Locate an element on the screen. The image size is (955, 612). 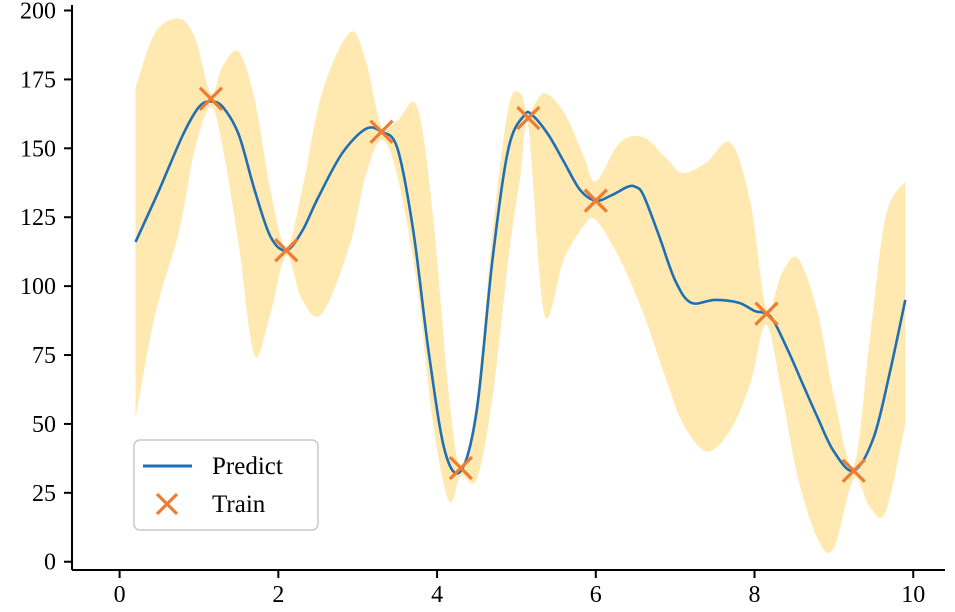
y-tick-label: 0 is located at coordinates (50, 563).